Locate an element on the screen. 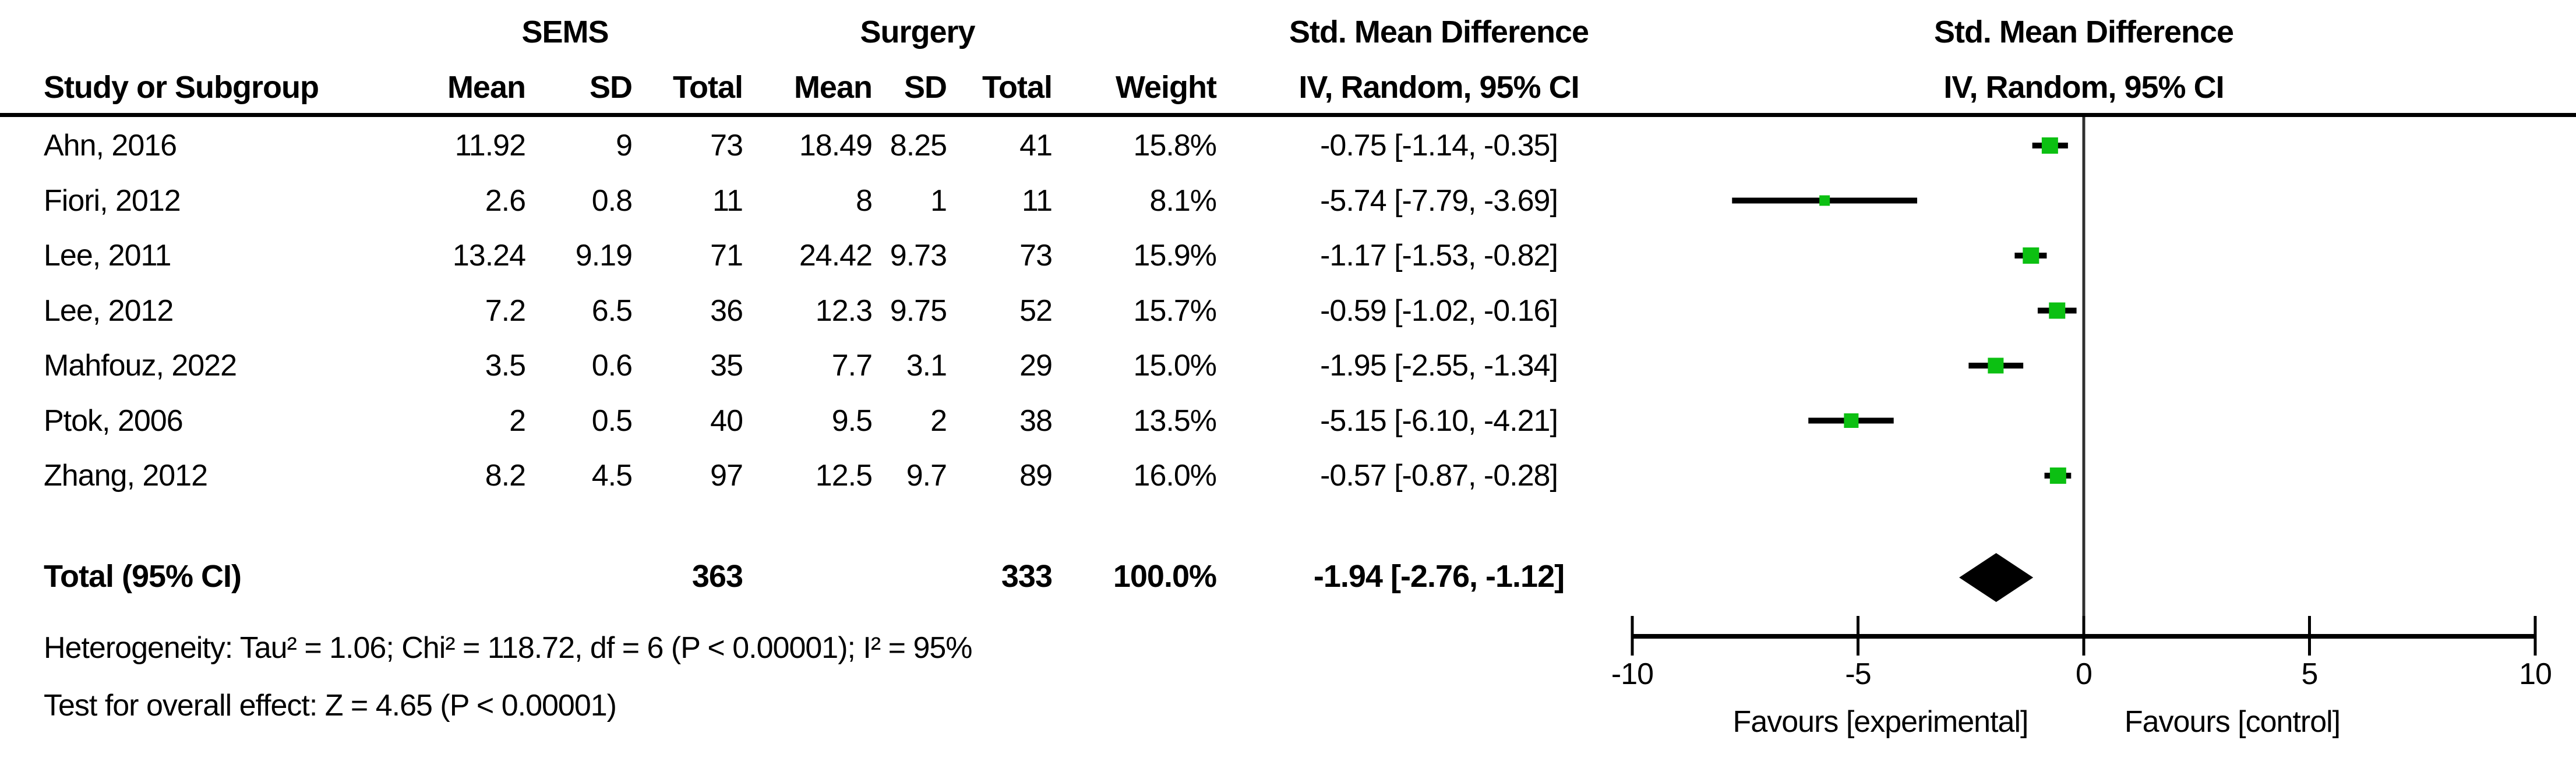 This screenshot has height=758, width=2576. cell-sd2: 1 is located at coordinates (938, 200).